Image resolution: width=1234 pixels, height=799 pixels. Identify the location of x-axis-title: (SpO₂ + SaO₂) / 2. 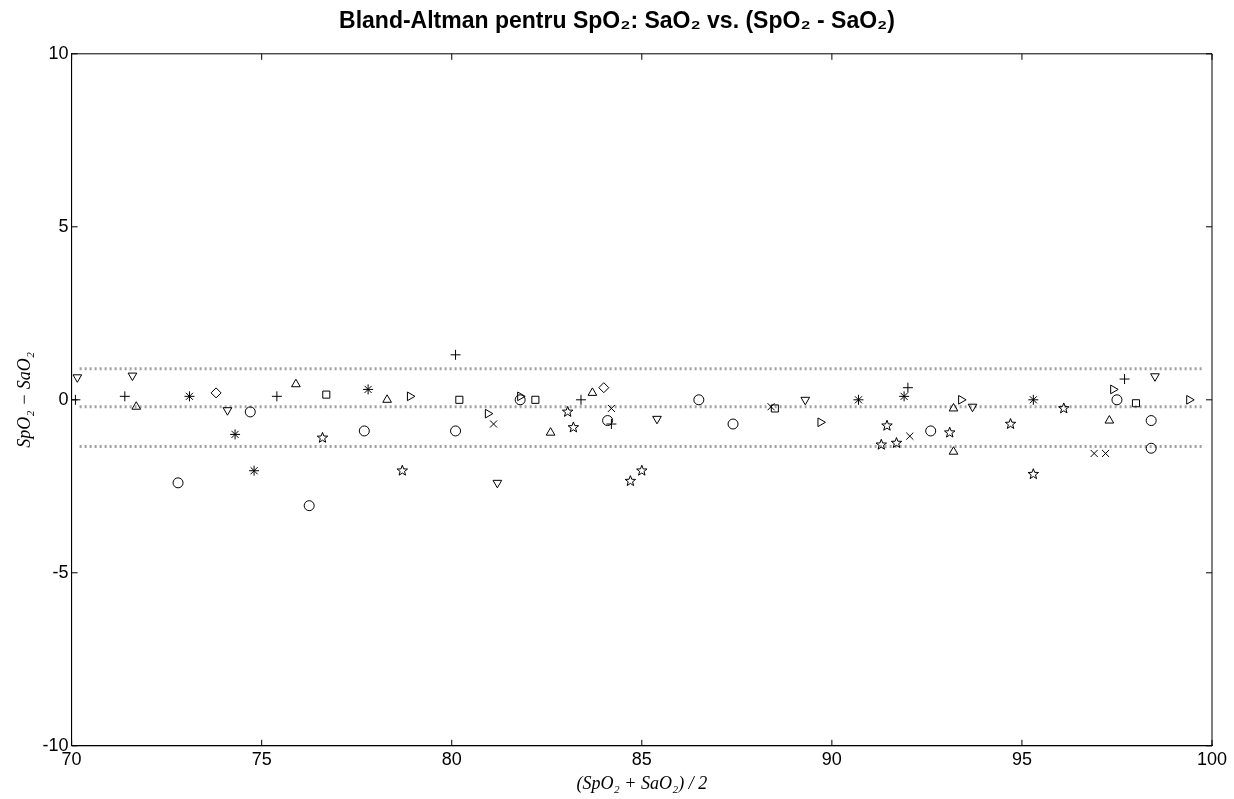
(642, 783).